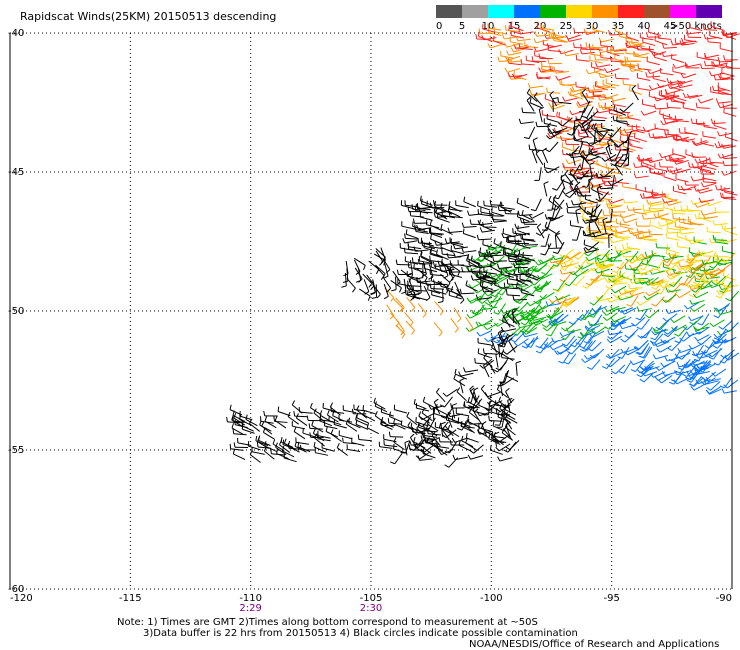  What do you see at coordinates (462, 26) in the screenshot?
I see `legend-label: 5` at bounding box center [462, 26].